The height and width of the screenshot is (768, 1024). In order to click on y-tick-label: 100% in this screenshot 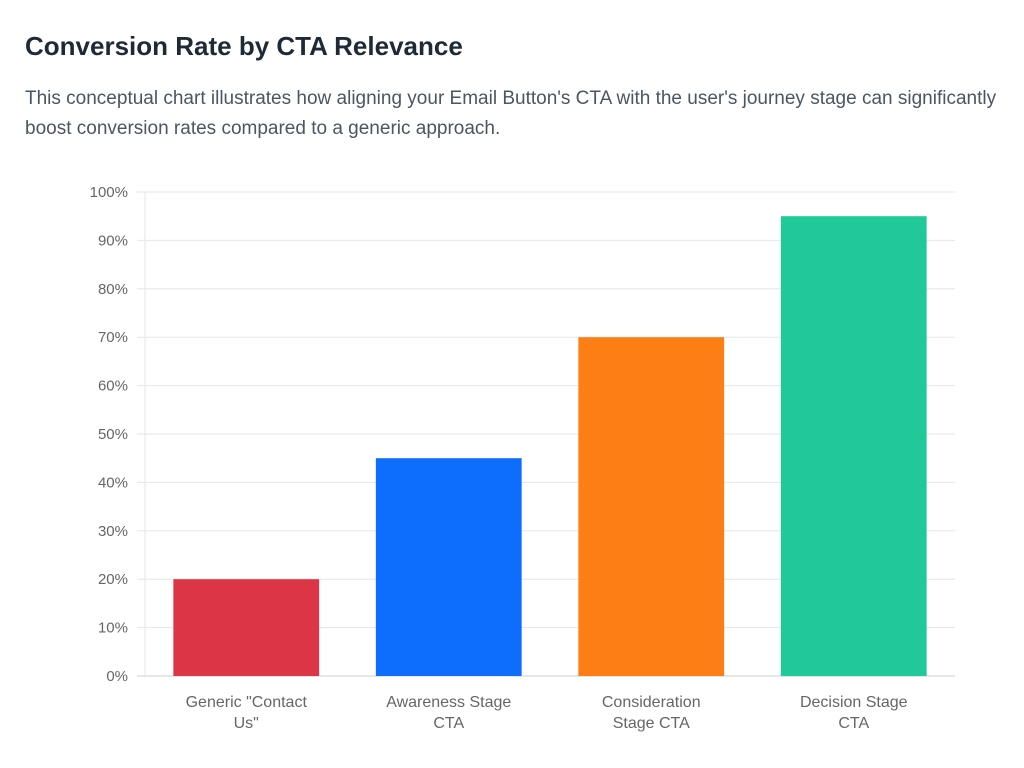, I will do `click(109, 192)`.